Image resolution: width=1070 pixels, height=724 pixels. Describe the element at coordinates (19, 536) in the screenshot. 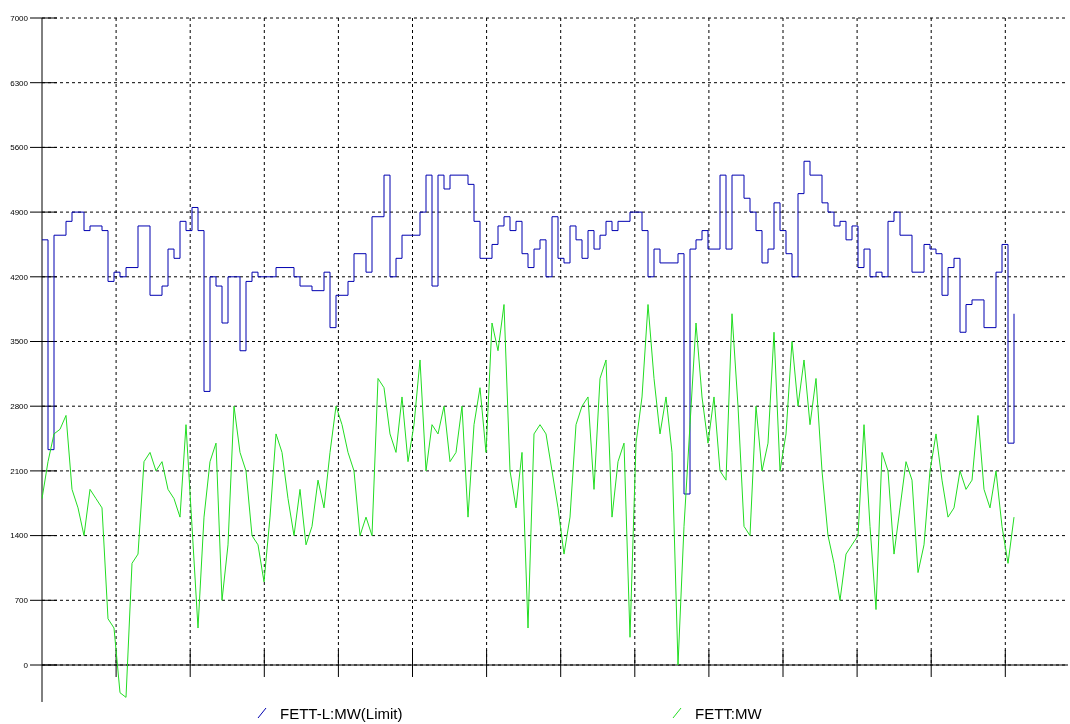

I see `y-tick-label: 1400` at that location.